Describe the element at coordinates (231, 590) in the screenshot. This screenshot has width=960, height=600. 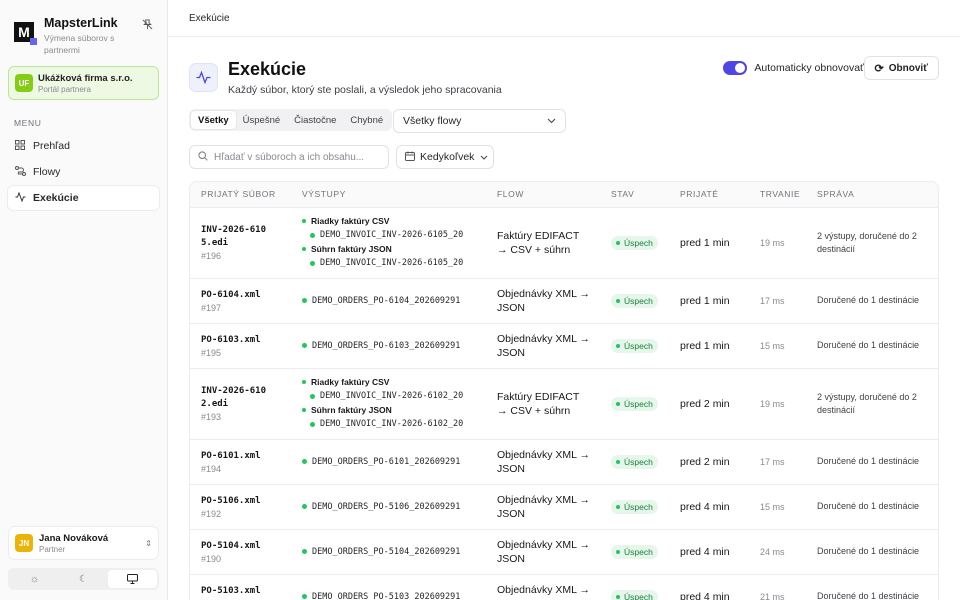
I see `file-name: PO-5103.xml` at that location.